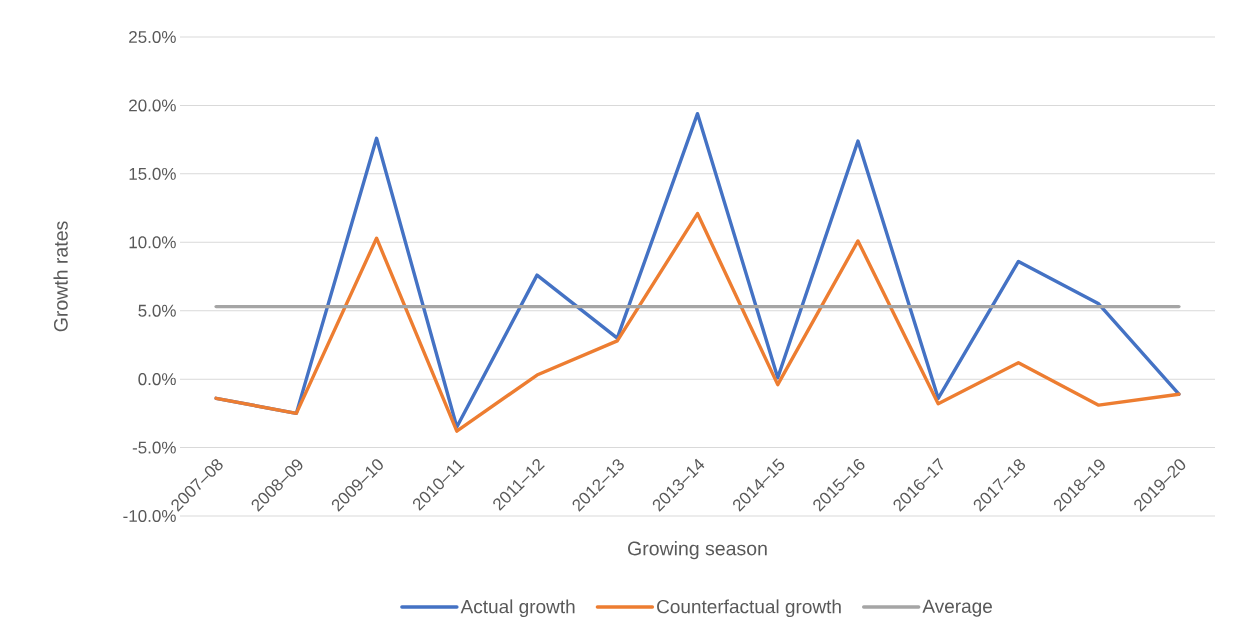  What do you see at coordinates (149, 516) in the screenshot?
I see `y-tick-label: -10.0%` at bounding box center [149, 516].